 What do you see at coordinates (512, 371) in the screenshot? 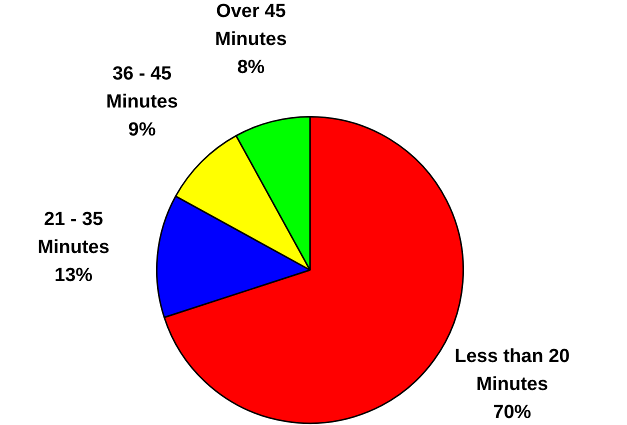
I see `slice-label: Less than 20 Minutes` at bounding box center [512, 371].